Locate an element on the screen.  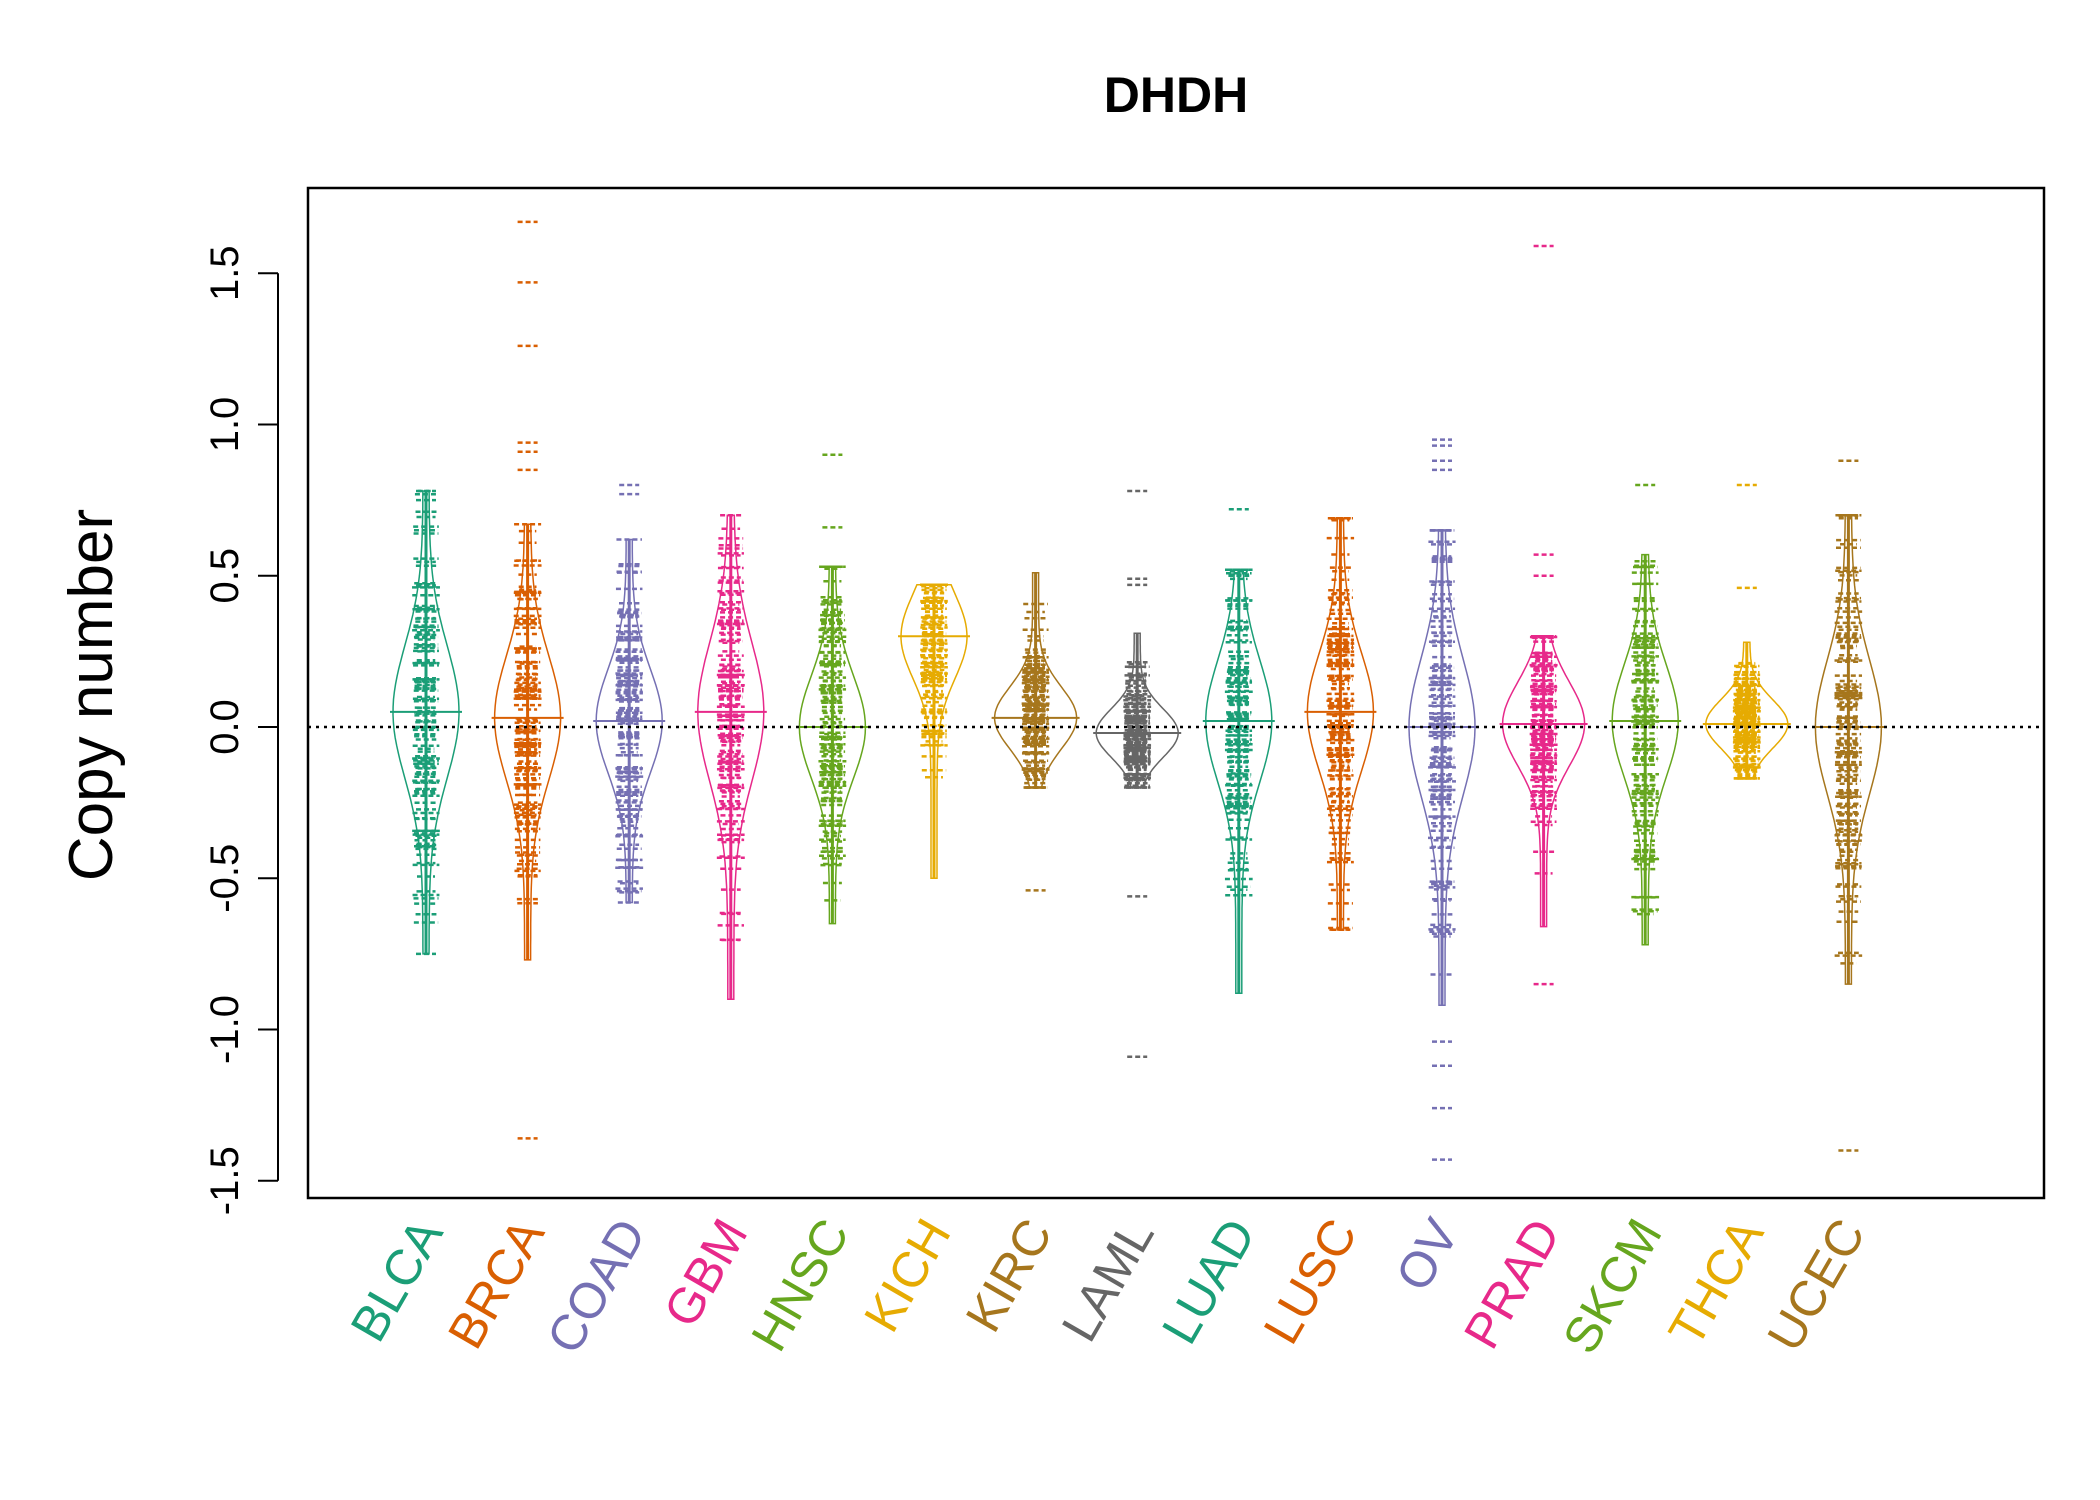
bean-lusc is located at coordinates (1340, 724).